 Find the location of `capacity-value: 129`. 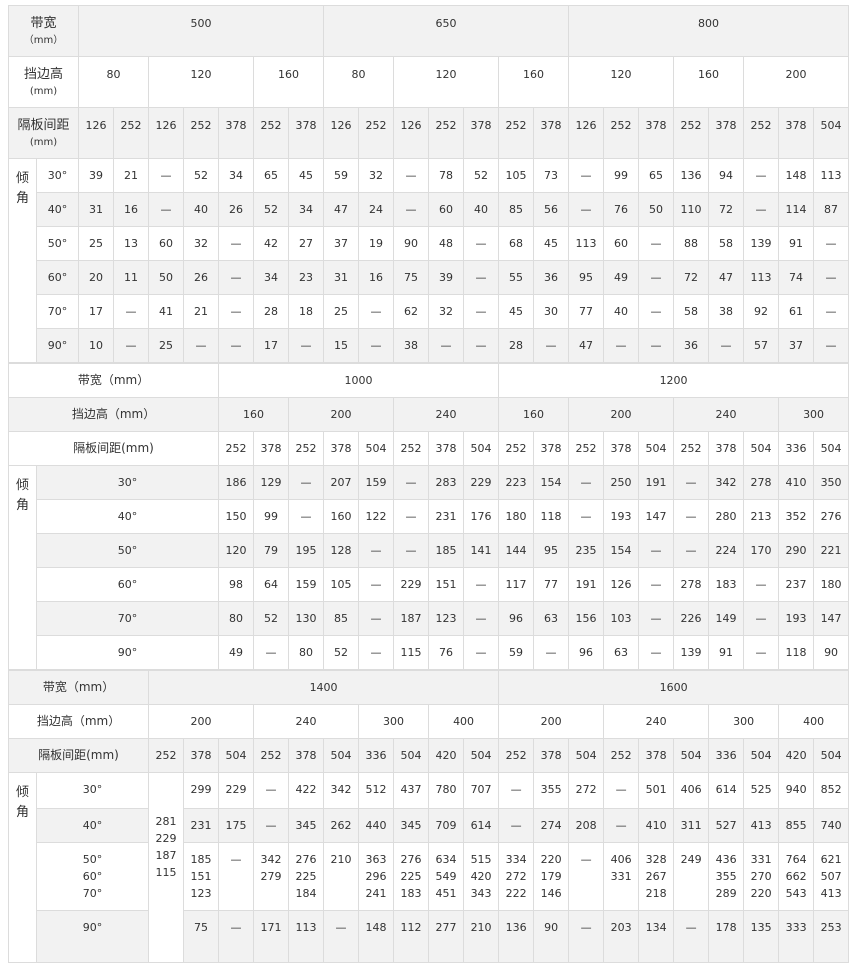

capacity-value: 129 is located at coordinates (271, 482).